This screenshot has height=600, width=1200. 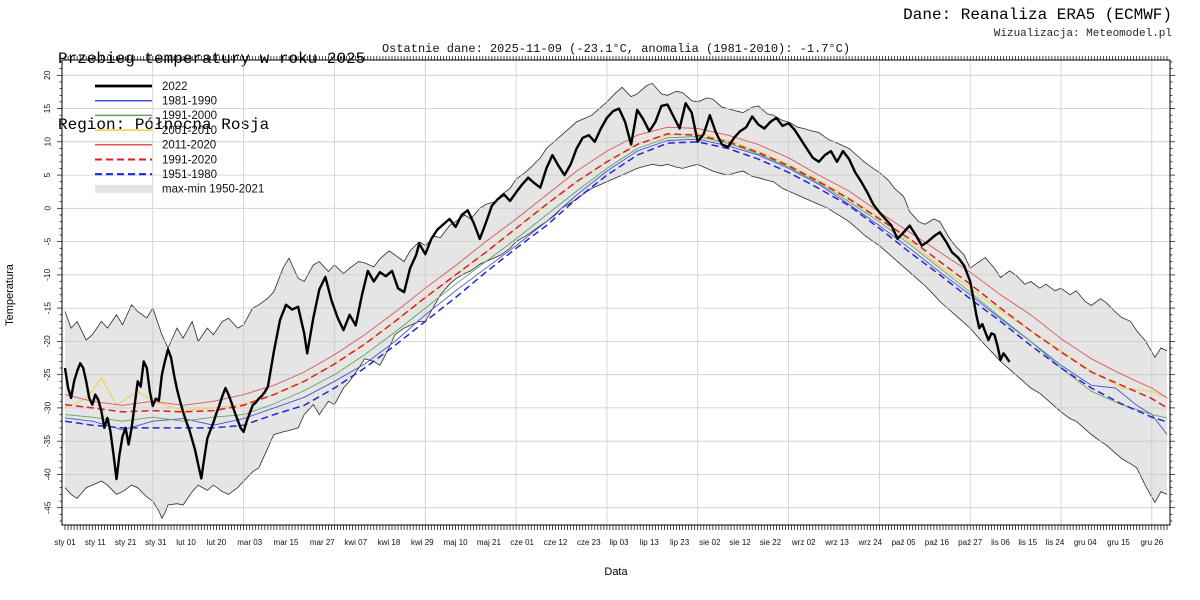 What do you see at coordinates (141, 87) in the screenshot?
I see `legend-item-y2022: 2022` at bounding box center [141, 87].